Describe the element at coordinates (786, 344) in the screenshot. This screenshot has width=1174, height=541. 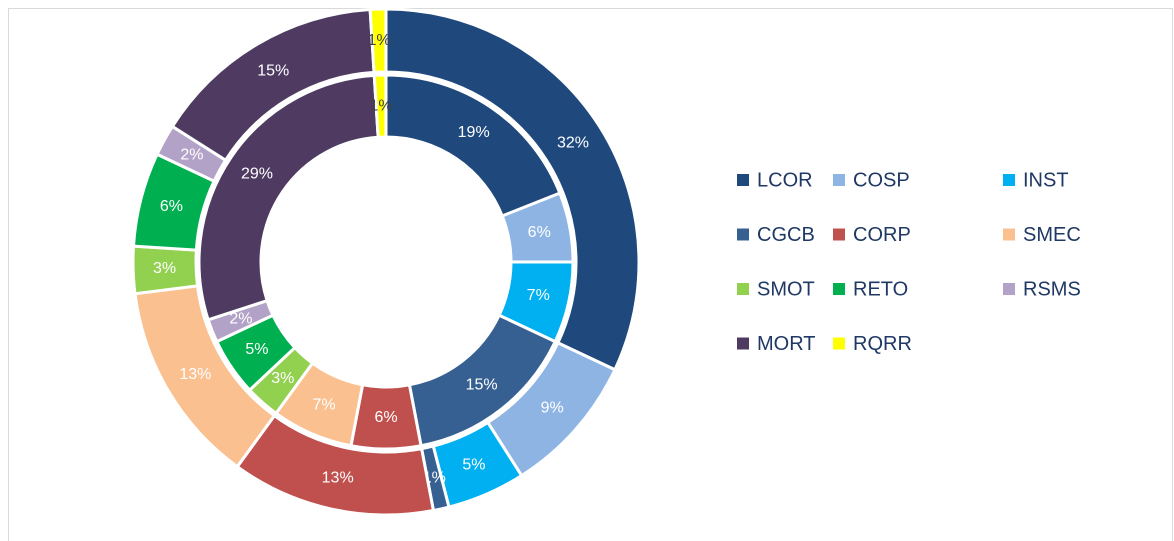
I see `legend-label: MORT` at that location.